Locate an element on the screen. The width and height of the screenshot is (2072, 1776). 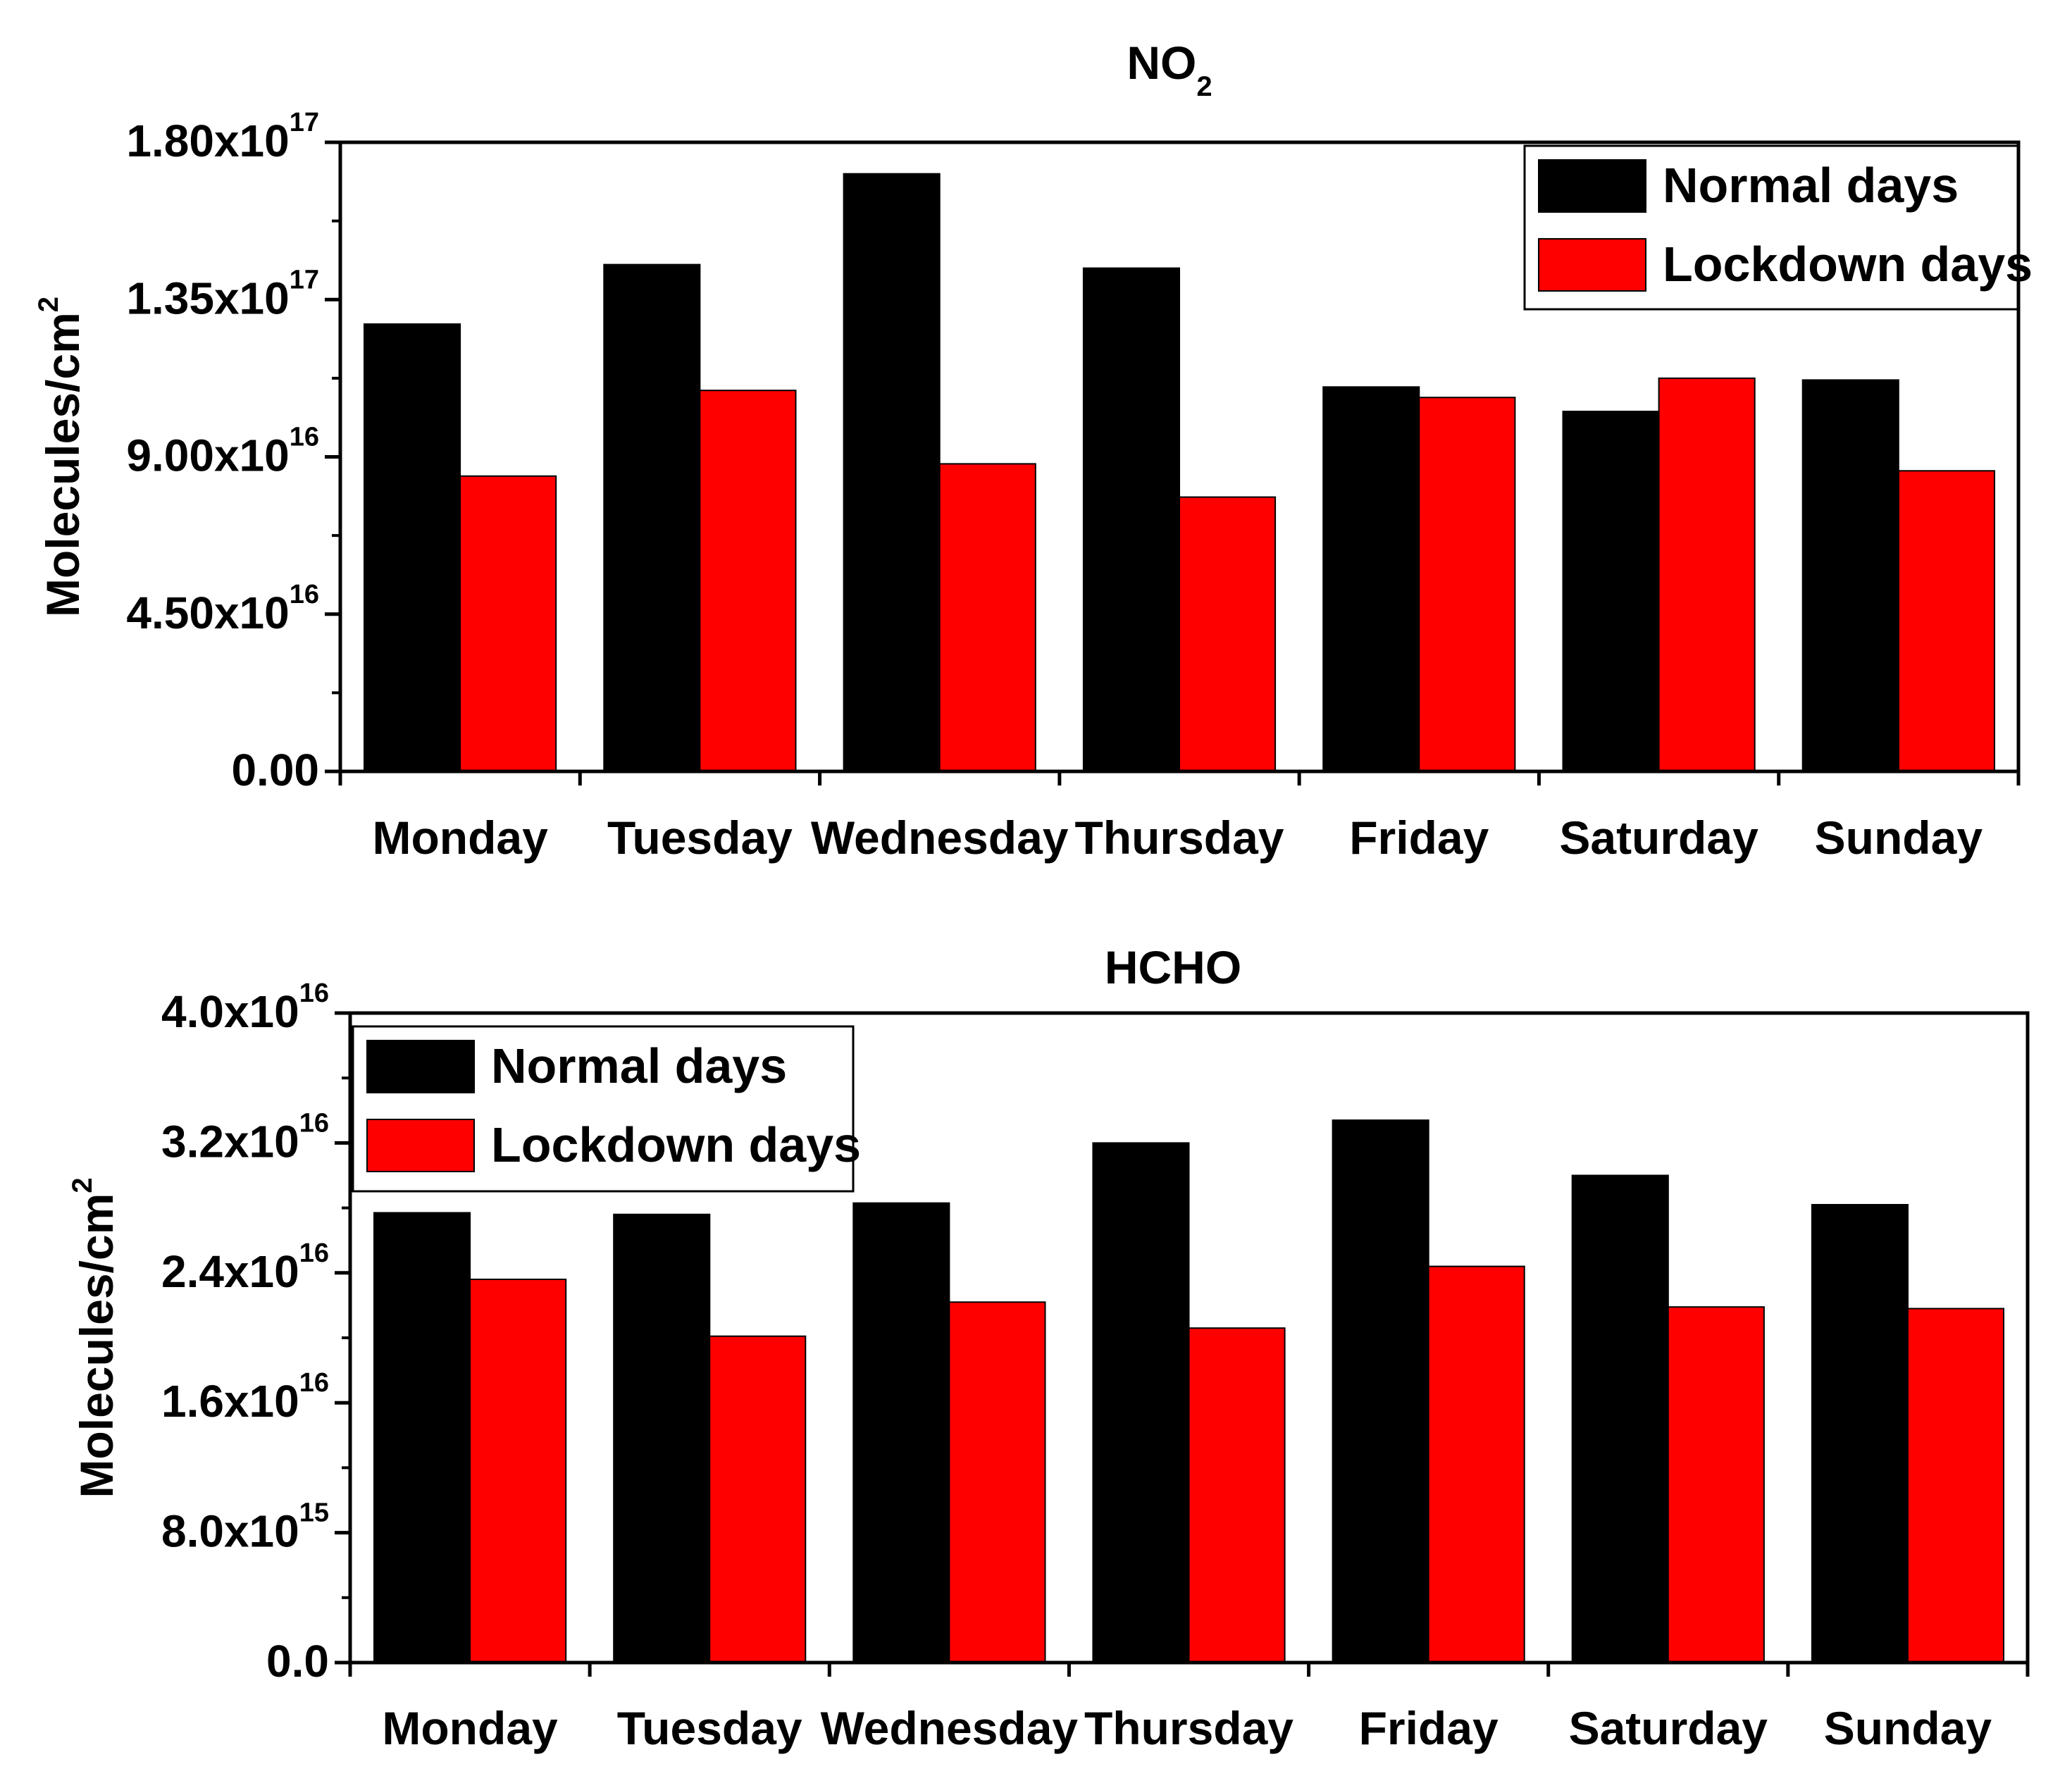
y-tick-mantissa: 4.50x10 is located at coordinates (208, 613).